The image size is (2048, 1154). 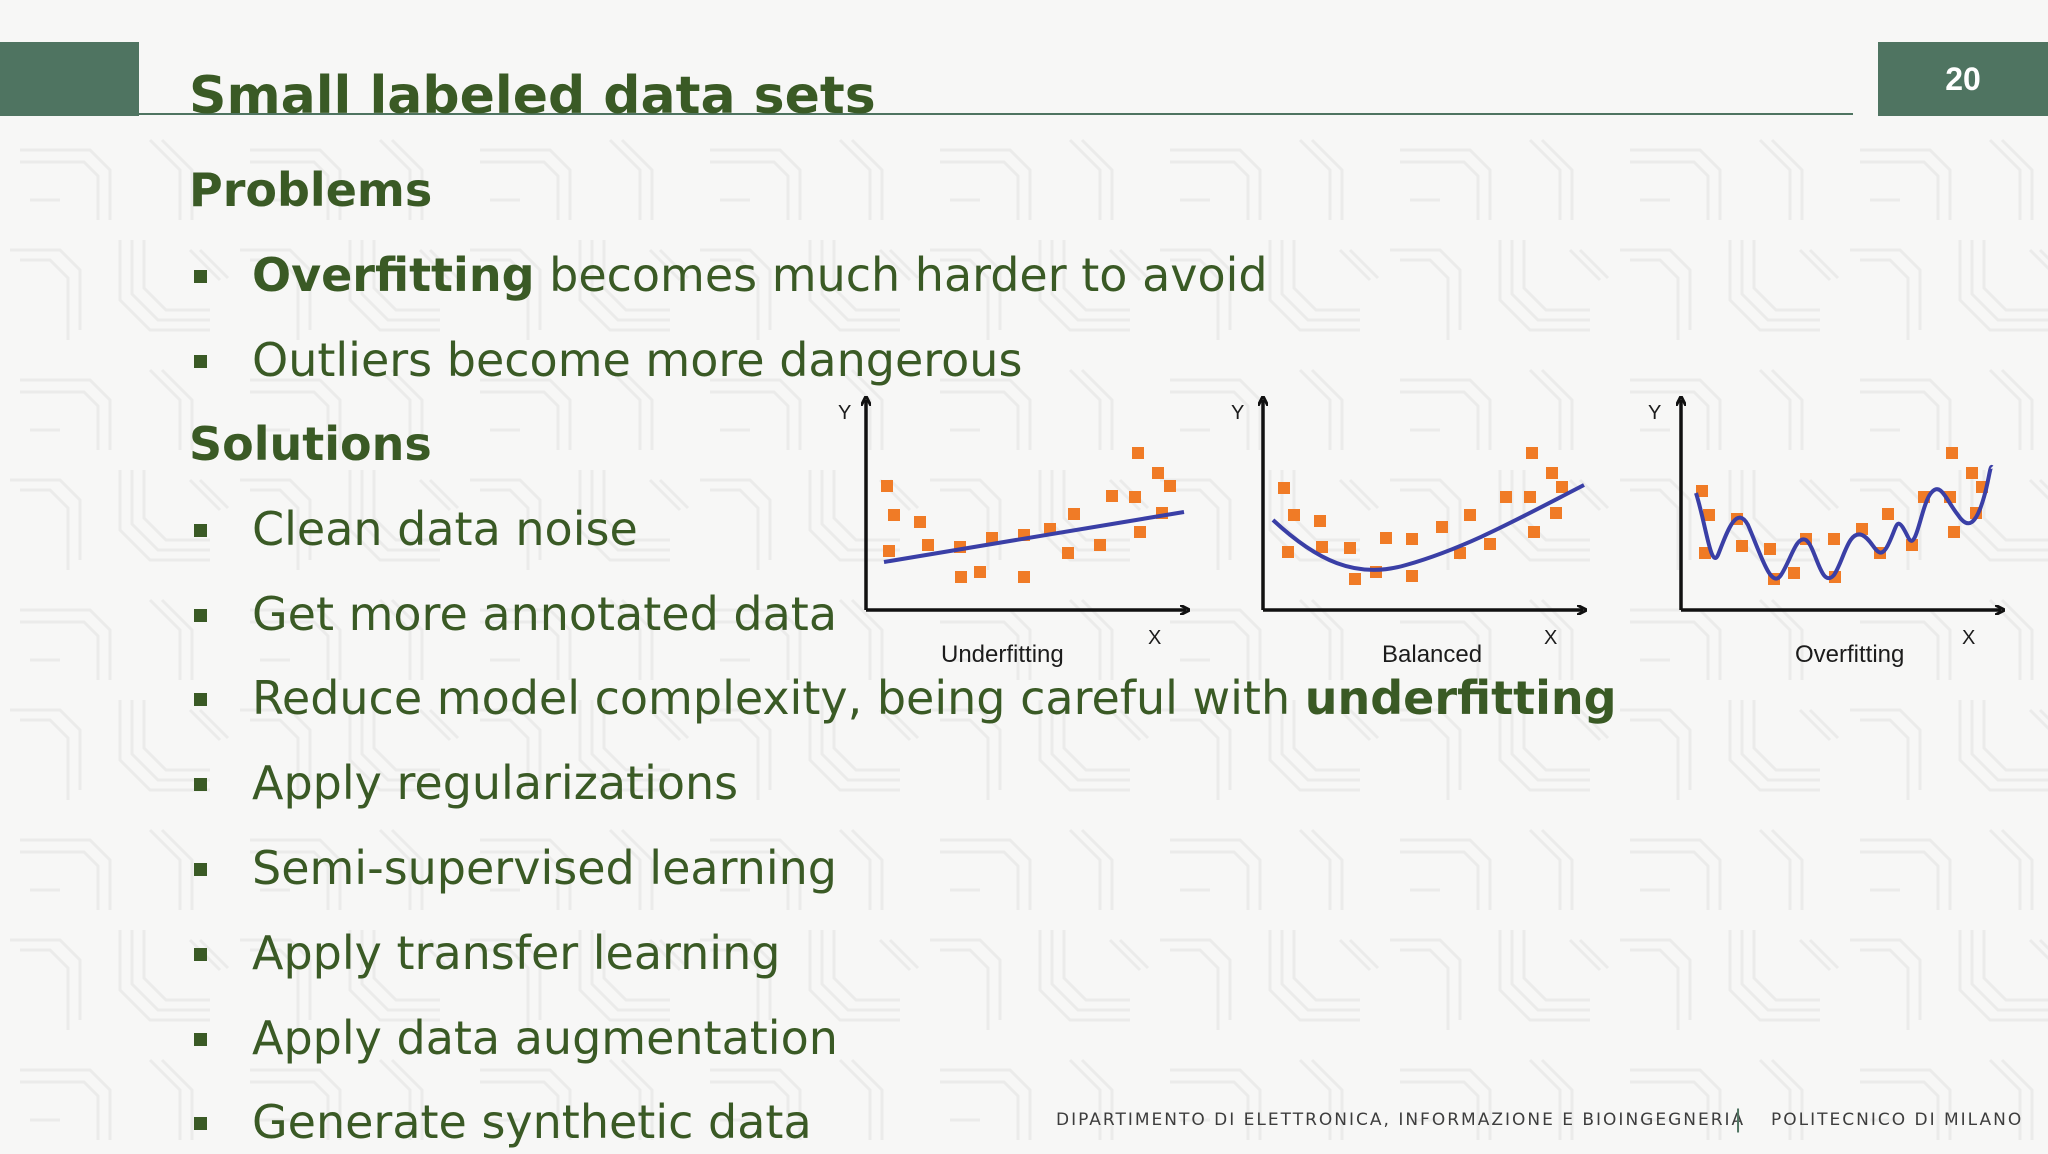 What do you see at coordinates (544, 868) in the screenshot?
I see `solution-item-text: Semi-supervised learning` at bounding box center [544, 868].